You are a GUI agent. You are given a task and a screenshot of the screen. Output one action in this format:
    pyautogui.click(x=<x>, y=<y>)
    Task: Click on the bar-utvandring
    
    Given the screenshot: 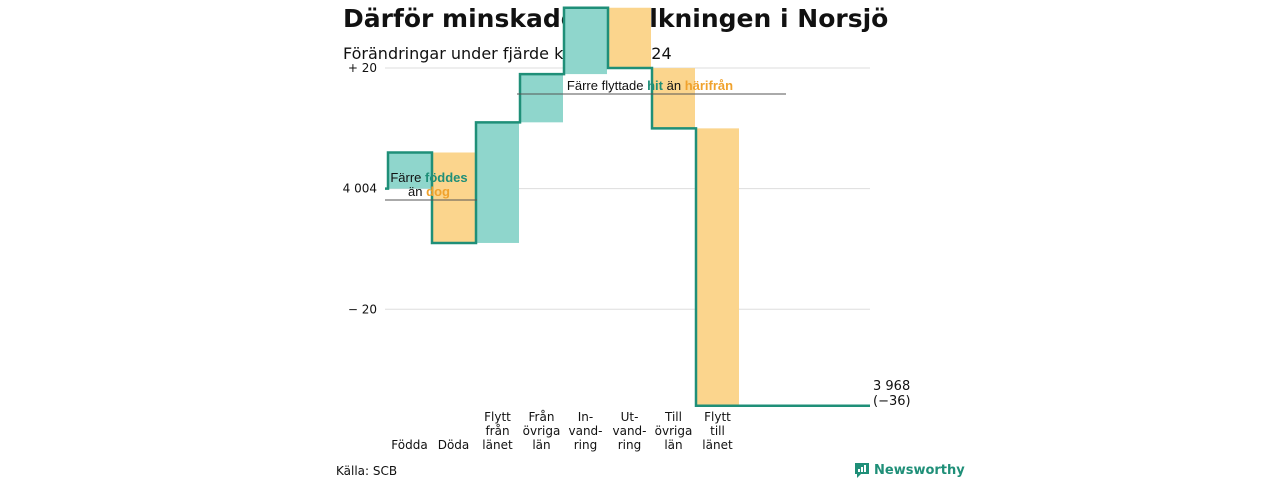 What is the action you would take?
    pyautogui.click(x=629, y=38)
    